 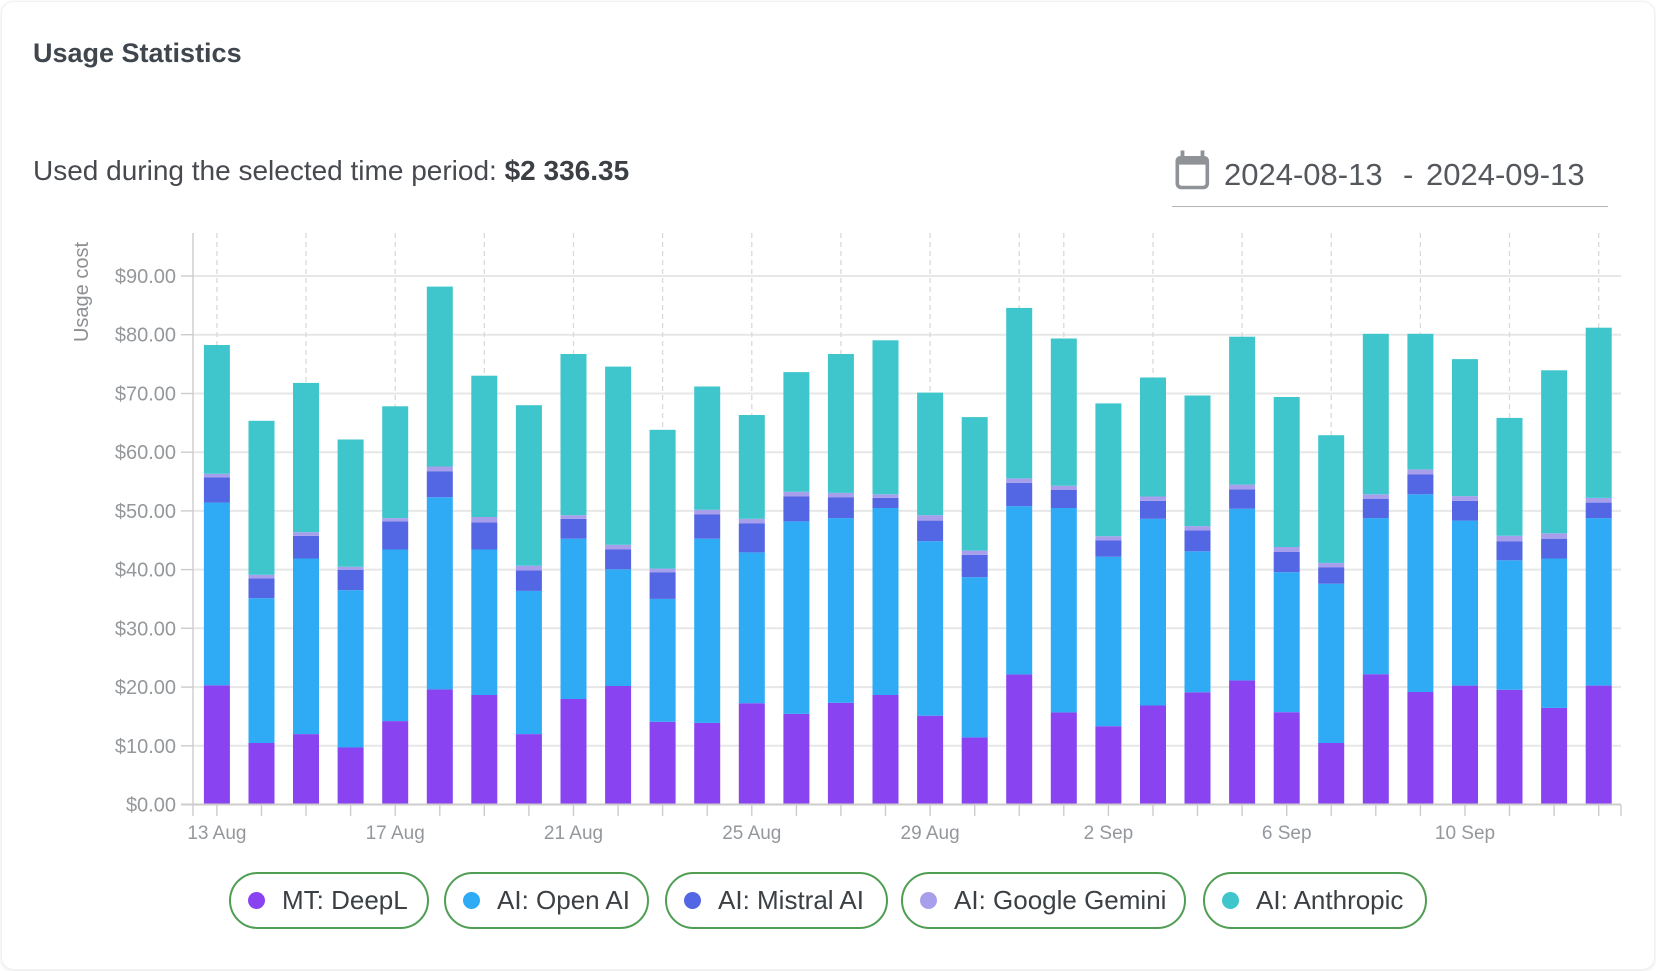 What do you see at coordinates (930, 833) in the screenshot?
I see `svg-text: 29 Aug` at bounding box center [930, 833].